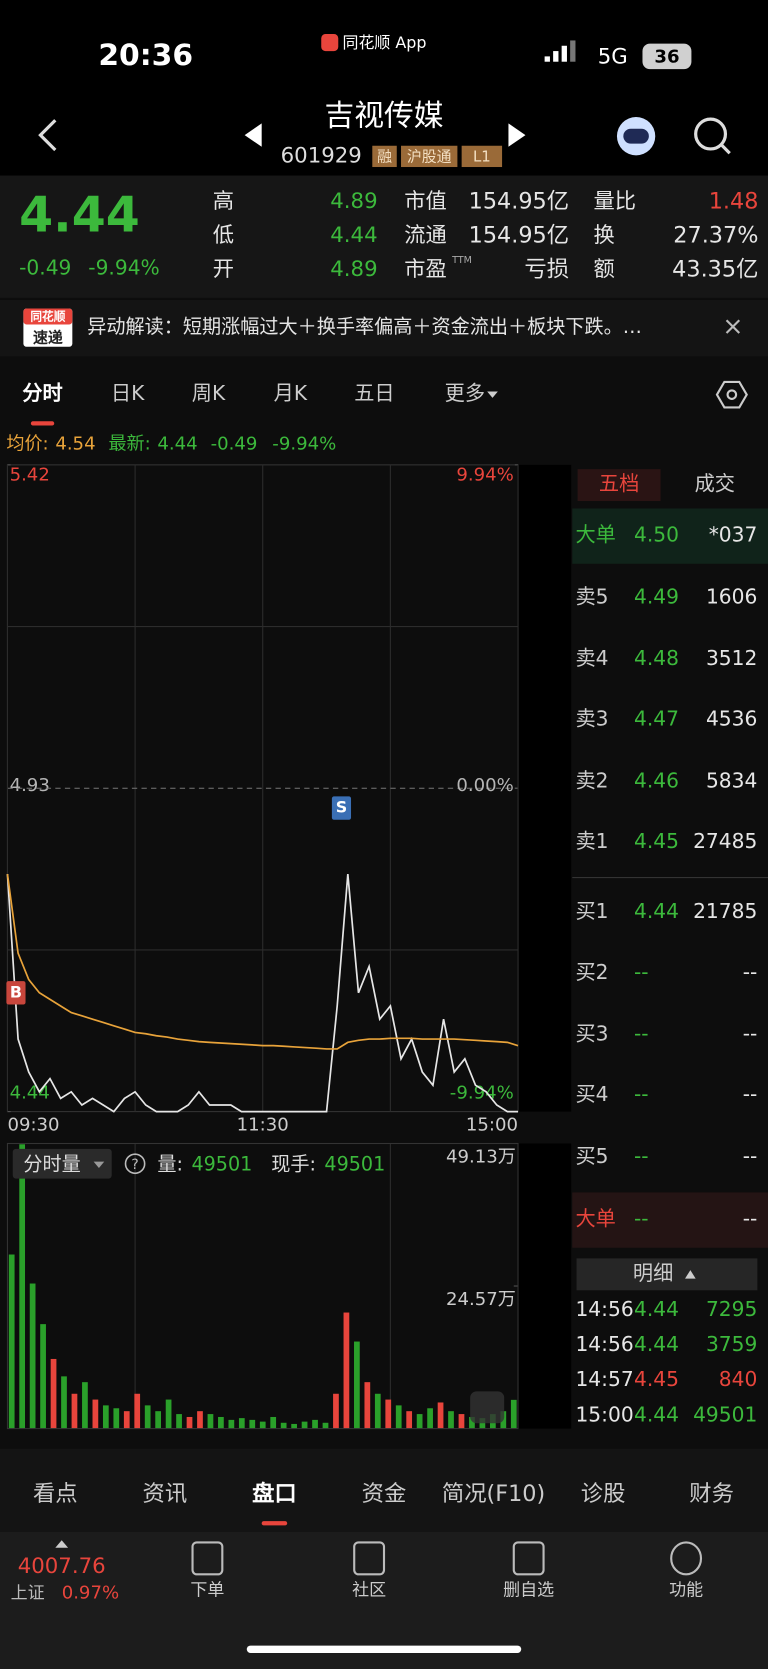  I want to click on chart-tab: 更多, so click(465, 393).